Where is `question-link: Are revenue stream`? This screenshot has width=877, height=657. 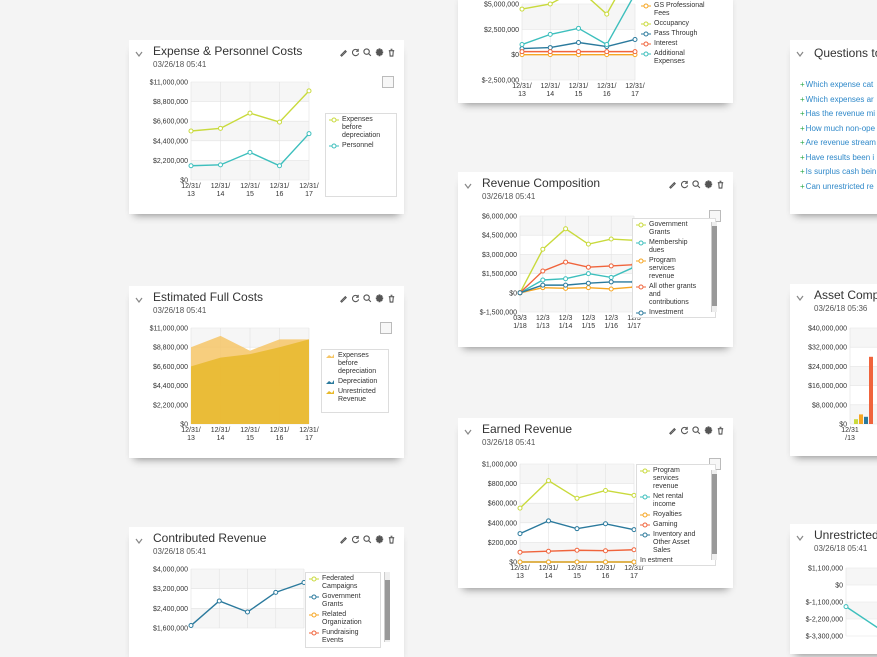 question-link: Are revenue stream is located at coordinates (838, 143).